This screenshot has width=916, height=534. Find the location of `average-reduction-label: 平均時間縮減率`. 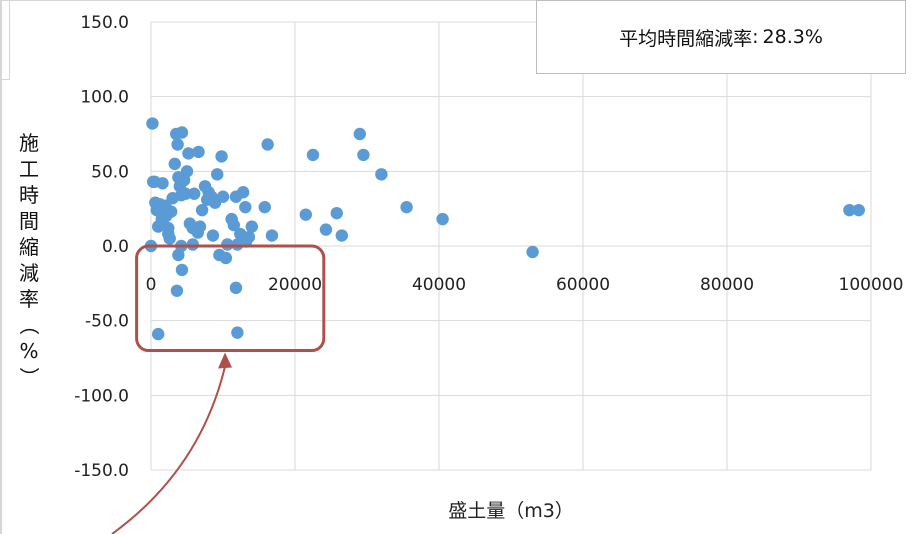

average-reduction-label: 平均時間縮減率 is located at coordinates (686, 38).